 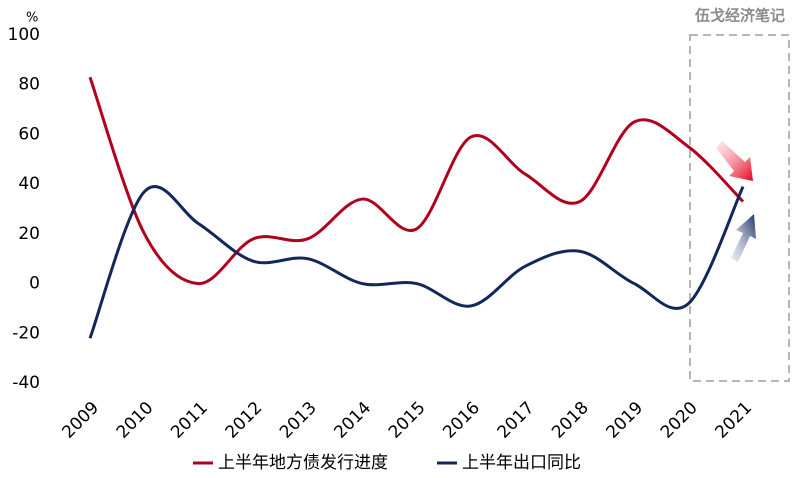 I want to click on arrow-down, so click(x=734, y=161).